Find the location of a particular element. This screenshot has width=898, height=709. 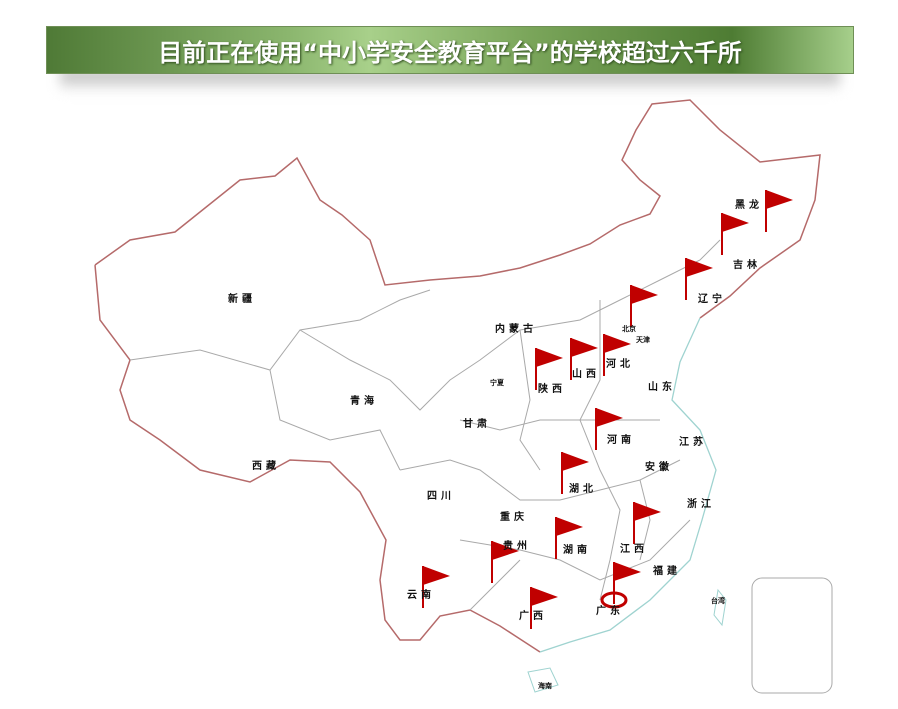

province-label: 青海 is located at coordinates (364, 401).